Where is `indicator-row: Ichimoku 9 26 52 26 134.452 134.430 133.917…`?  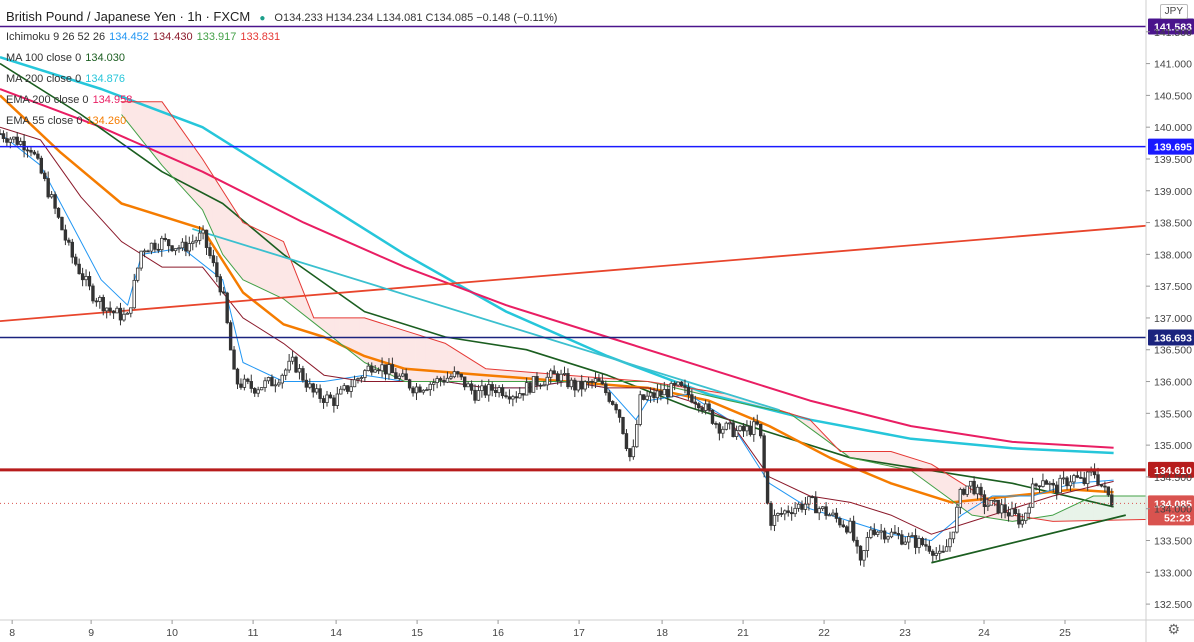 indicator-row: Ichimoku 9 26 52 26 134.452 134.430 133.917… is located at coordinates (281, 37).